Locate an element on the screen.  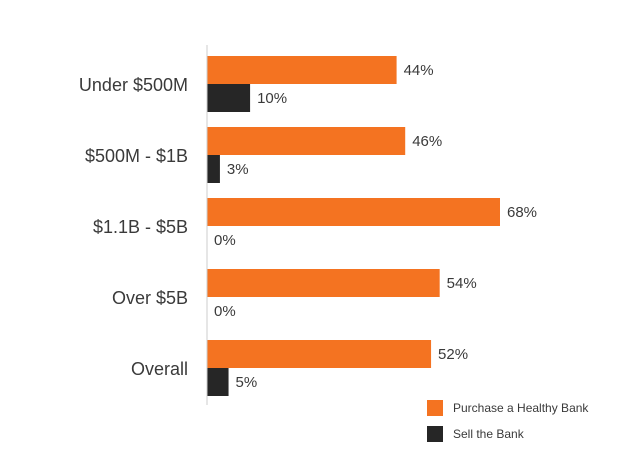
legend-label: Purchase a Healthy Bank is located at coordinates (521, 408).